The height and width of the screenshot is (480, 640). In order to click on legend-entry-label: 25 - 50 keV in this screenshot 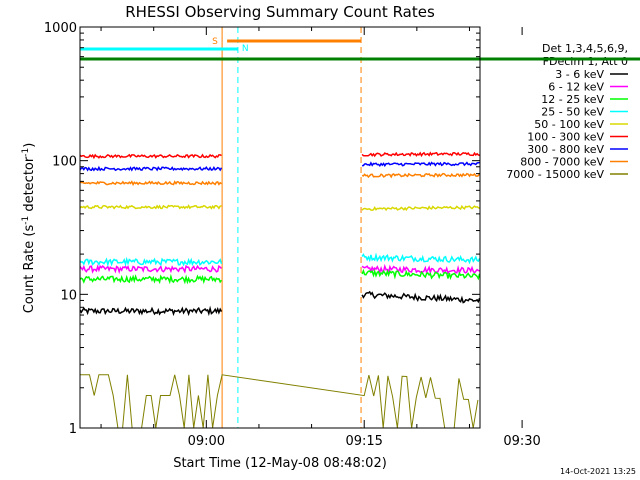, I will do `click(572, 112)`.